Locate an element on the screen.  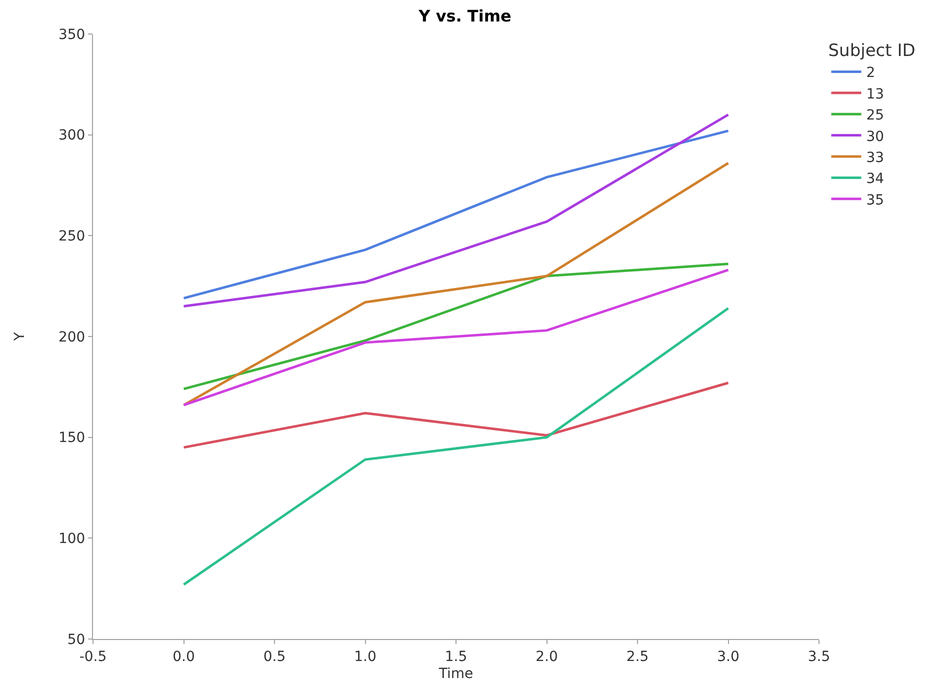
y-tick-label: 50 is located at coordinates (76, 640).